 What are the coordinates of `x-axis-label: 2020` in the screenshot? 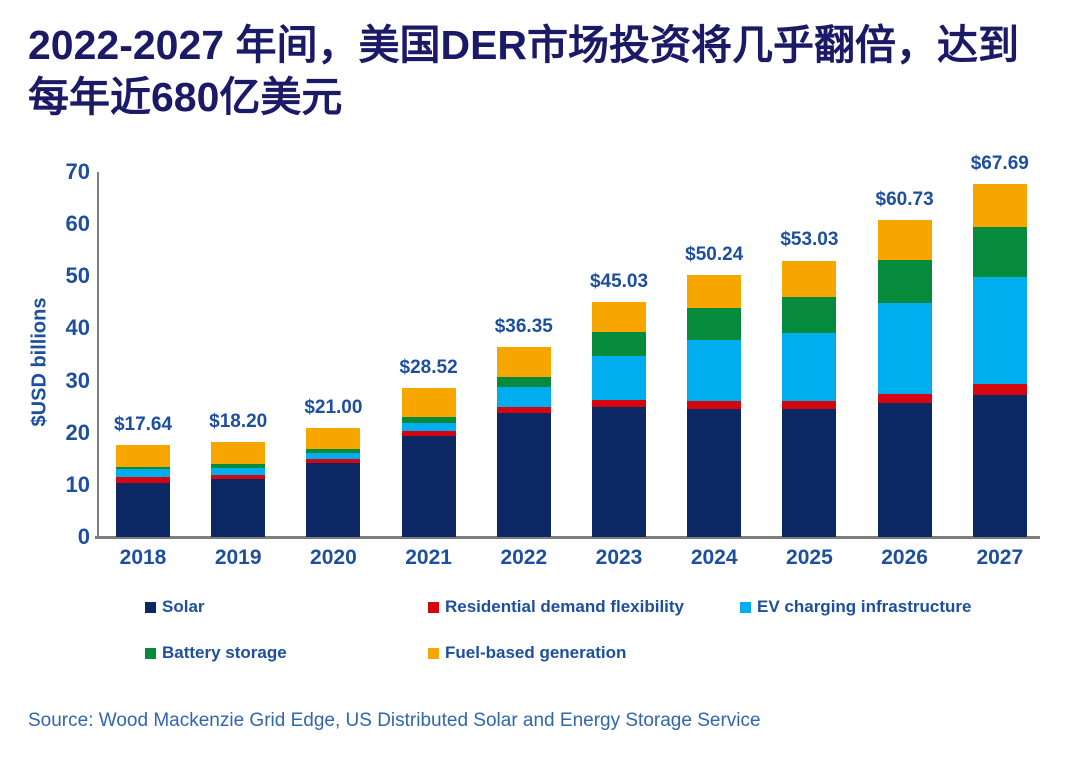 It's located at (333, 557).